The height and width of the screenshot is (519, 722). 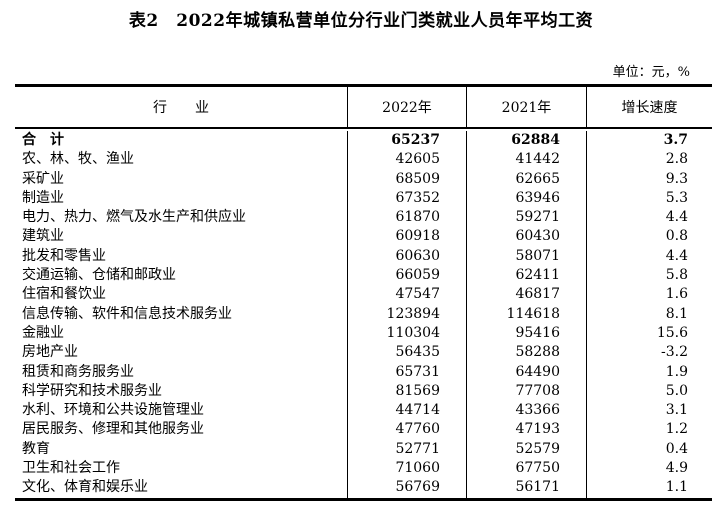 I want to click on value-2022: 66059, so click(x=406, y=276).